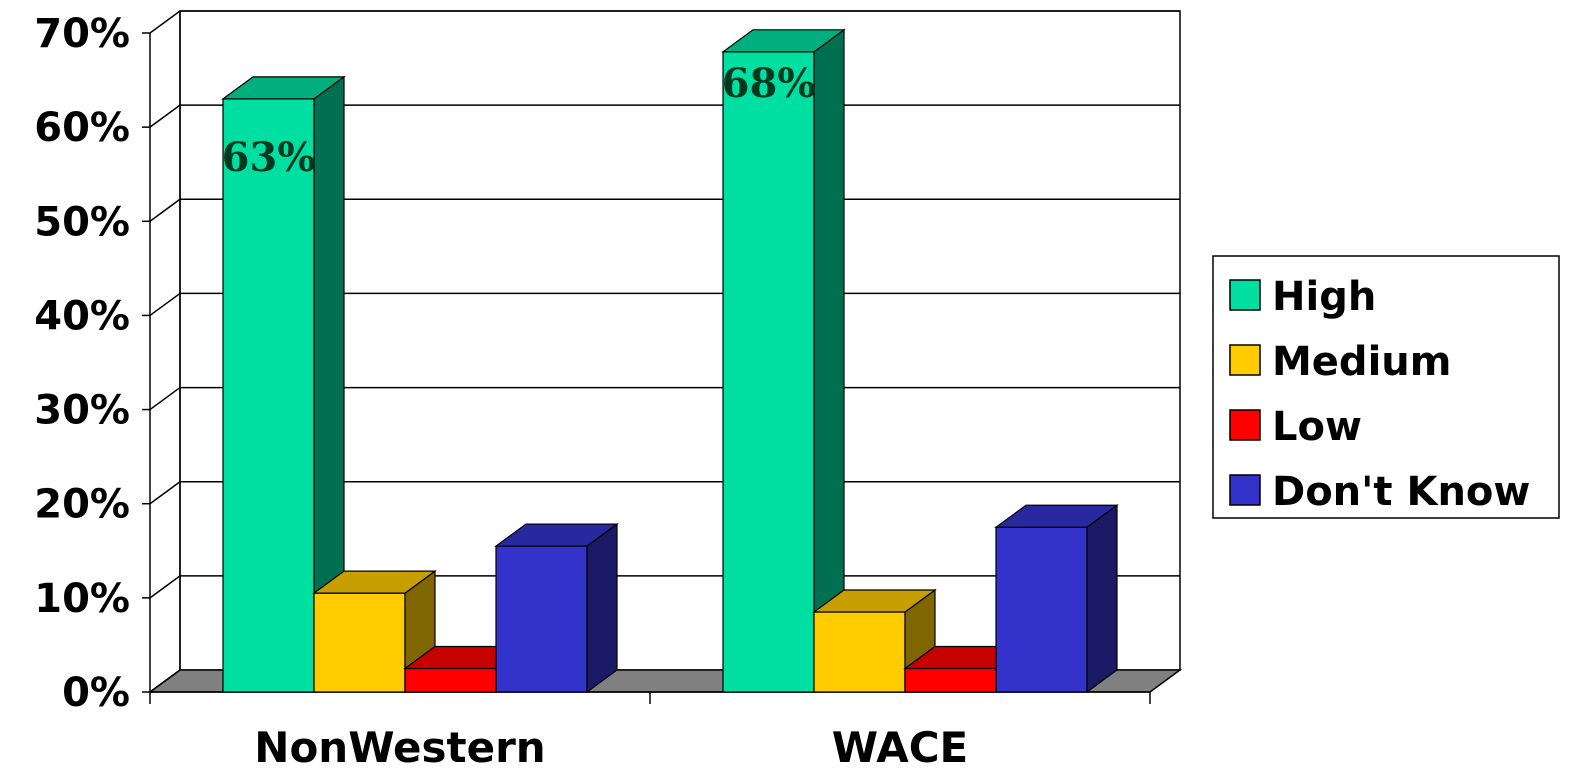 The image size is (1585, 773). What do you see at coordinates (82, 316) in the screenshot?
I see `y-tick-label: 40%` at bounding box center [82, 316].